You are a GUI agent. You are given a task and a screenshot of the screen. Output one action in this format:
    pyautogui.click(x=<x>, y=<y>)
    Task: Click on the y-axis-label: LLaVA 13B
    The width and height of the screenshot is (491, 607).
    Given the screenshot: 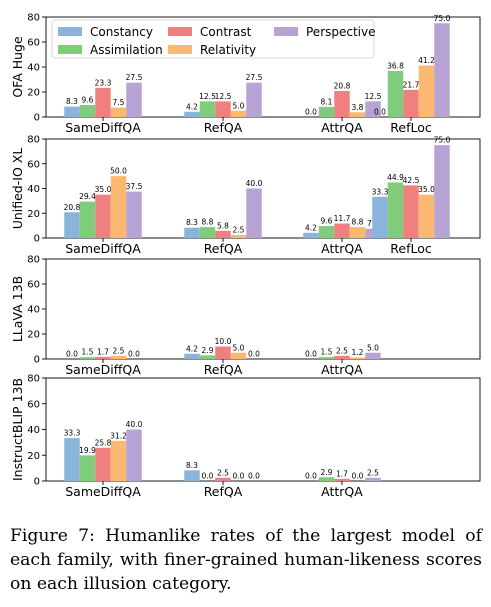 What is the action you would take?
    pyautogui.click(x=17, y=309)
    